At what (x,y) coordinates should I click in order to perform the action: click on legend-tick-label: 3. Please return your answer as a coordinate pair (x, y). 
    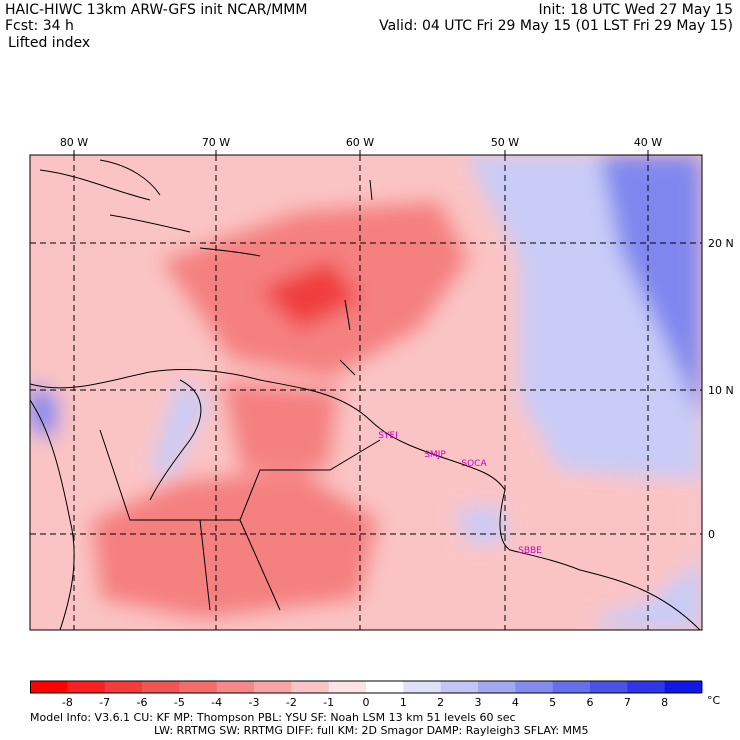
    Looking at the image, I should click on (478, 702).